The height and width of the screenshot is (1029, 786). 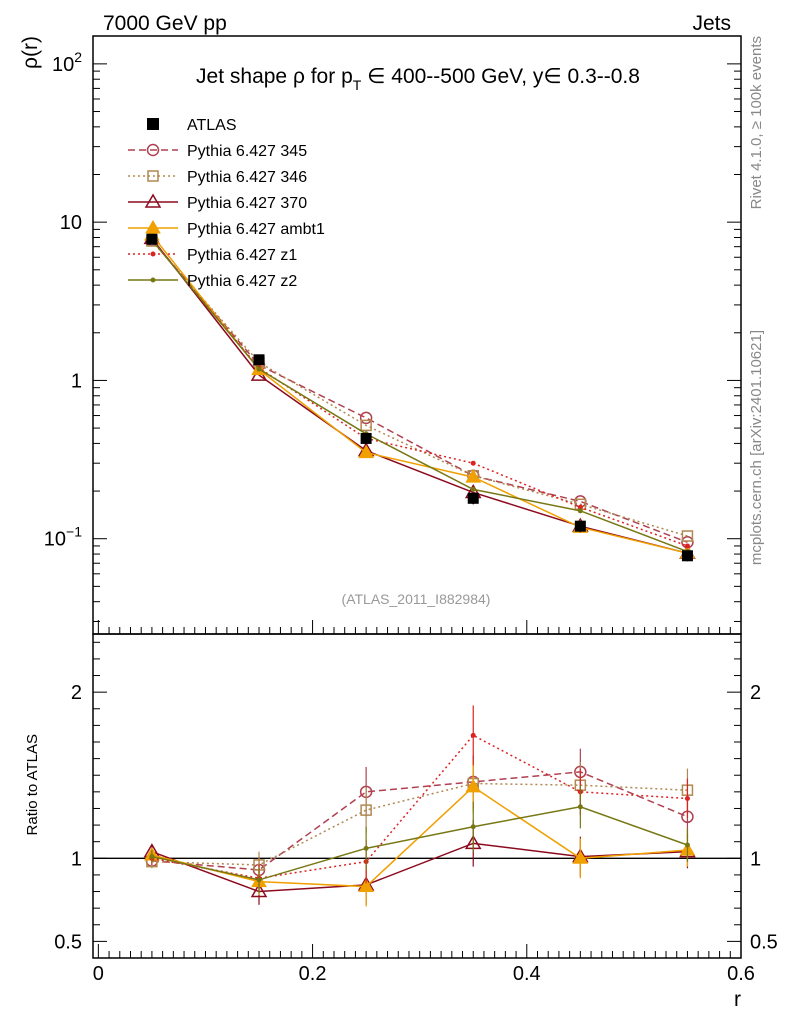 What do you see at coordinates (165, 23) in the screenshot?
I see `header-left: 7000 GeV pp` at bounding box center [165, 23].